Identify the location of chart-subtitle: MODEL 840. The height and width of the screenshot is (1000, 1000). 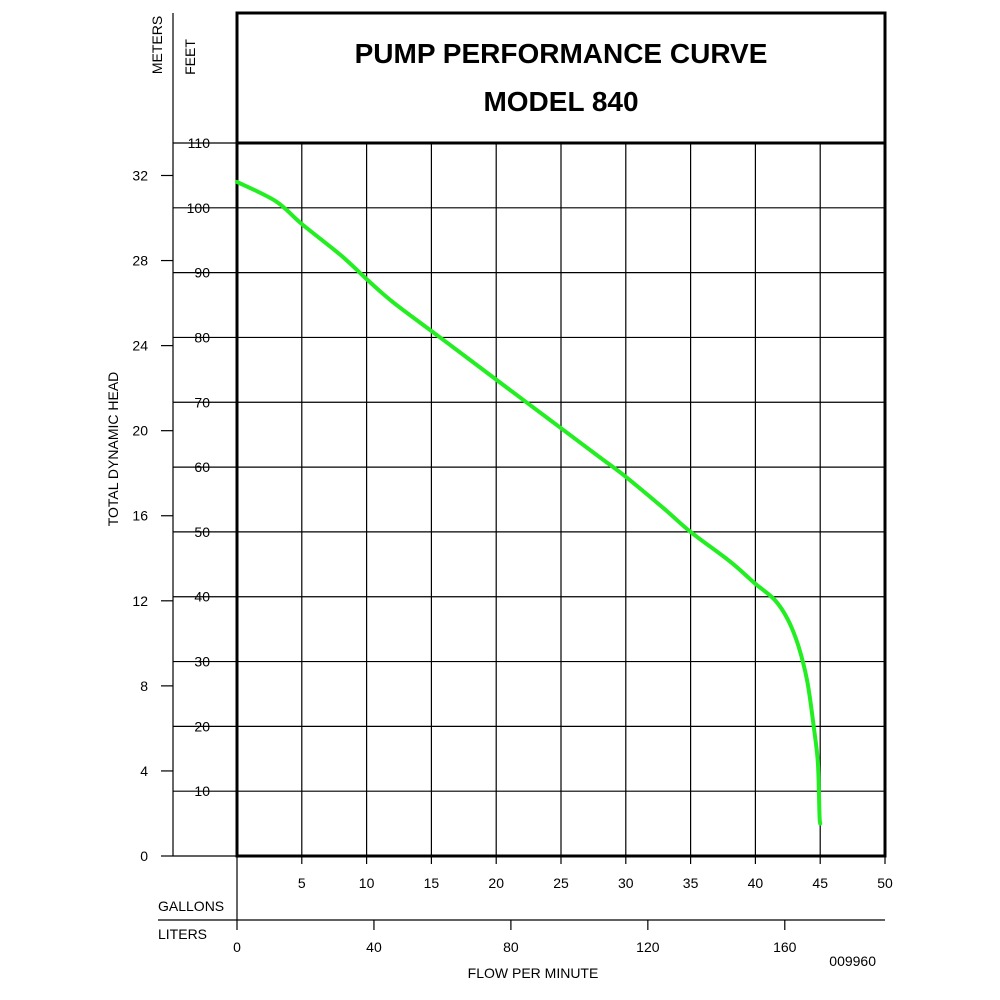
(560, 101).